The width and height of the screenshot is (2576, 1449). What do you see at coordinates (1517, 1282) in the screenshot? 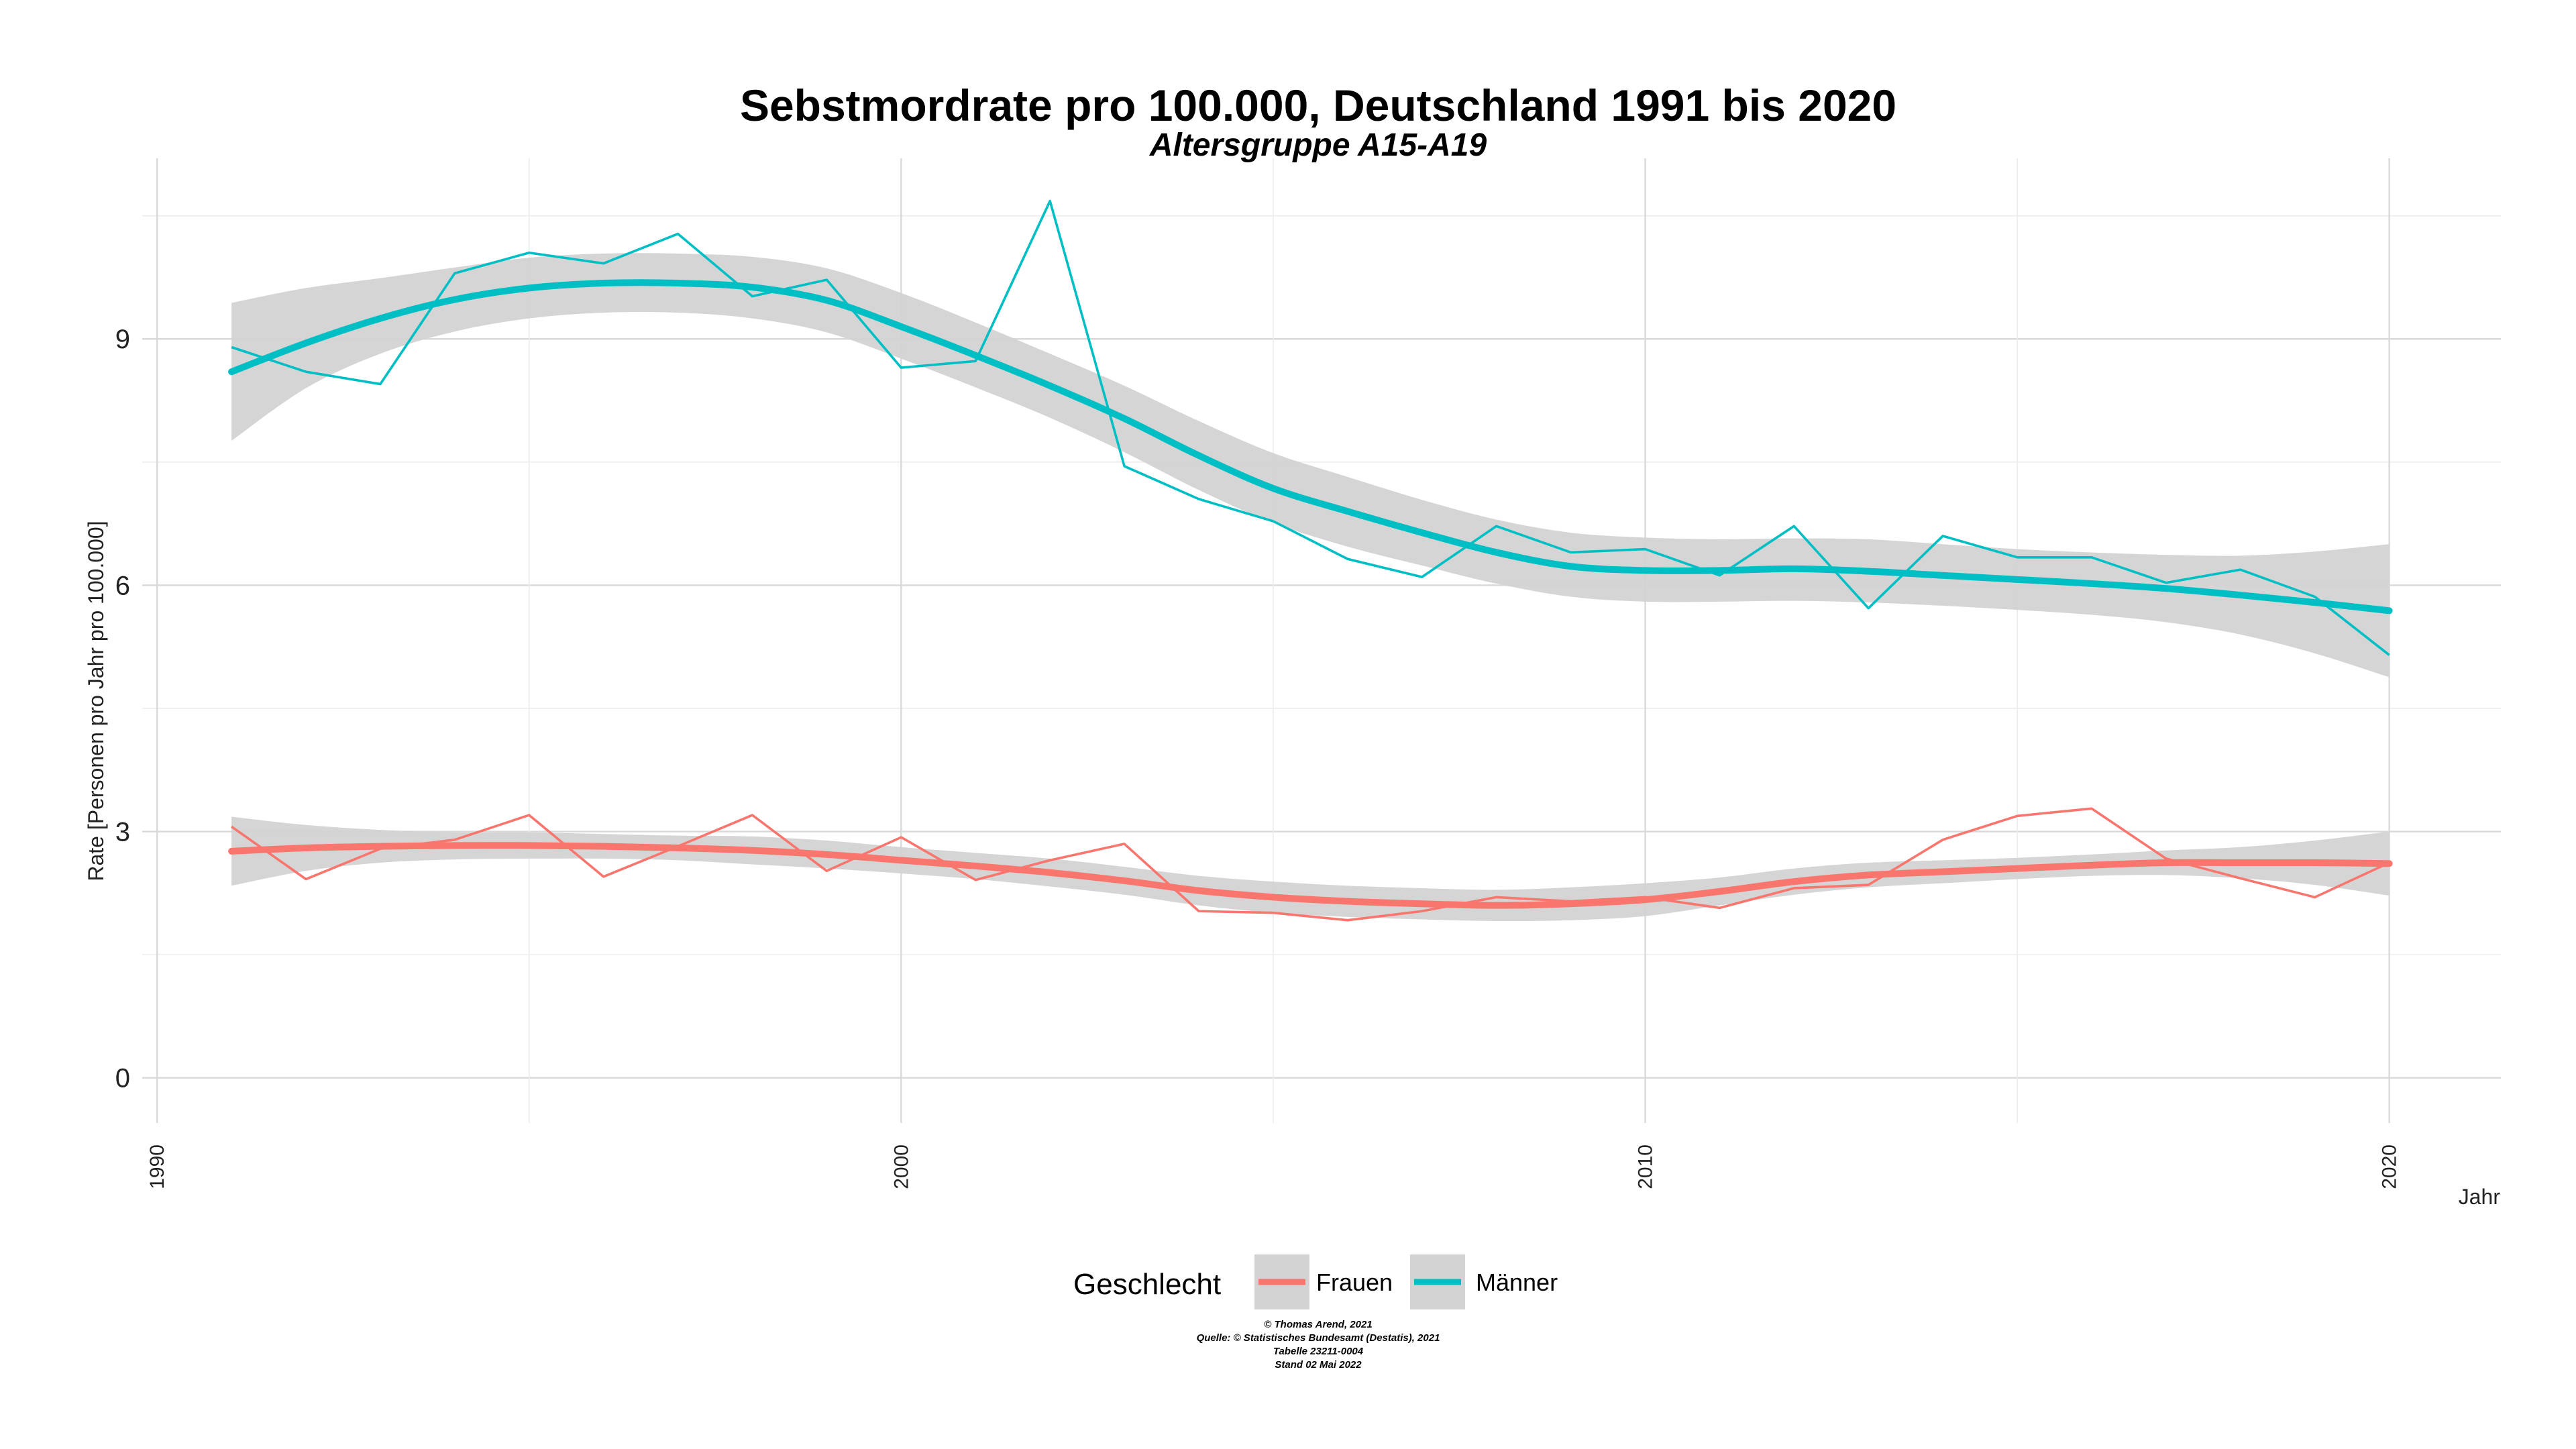
I see `legend-label-maenner: Männer` at bounding box center [1517, 1282].